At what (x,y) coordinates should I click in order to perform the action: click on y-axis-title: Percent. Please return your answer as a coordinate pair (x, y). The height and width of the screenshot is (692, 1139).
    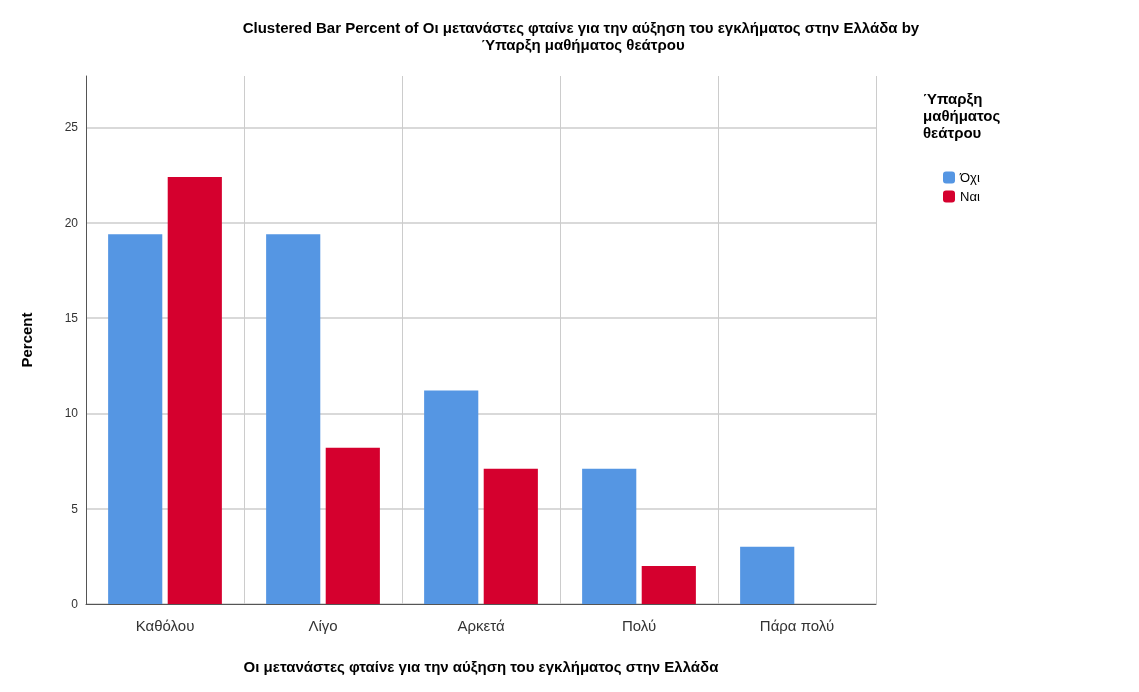
    Looking at the image, I should click on (26, 340).